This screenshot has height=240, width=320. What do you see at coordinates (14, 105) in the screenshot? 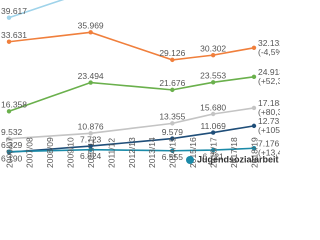
I see `data-label: 16.358` at bounding box center [14, 105].